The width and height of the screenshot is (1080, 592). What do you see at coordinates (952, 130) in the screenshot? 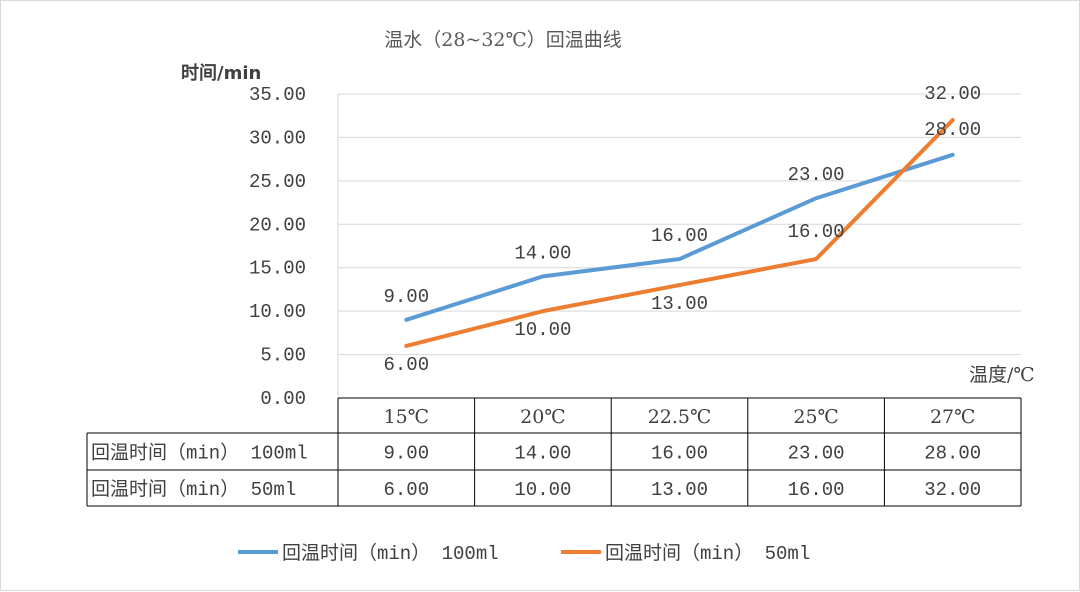
I see `data-label: 28.00` at bounding box center [952, 130].